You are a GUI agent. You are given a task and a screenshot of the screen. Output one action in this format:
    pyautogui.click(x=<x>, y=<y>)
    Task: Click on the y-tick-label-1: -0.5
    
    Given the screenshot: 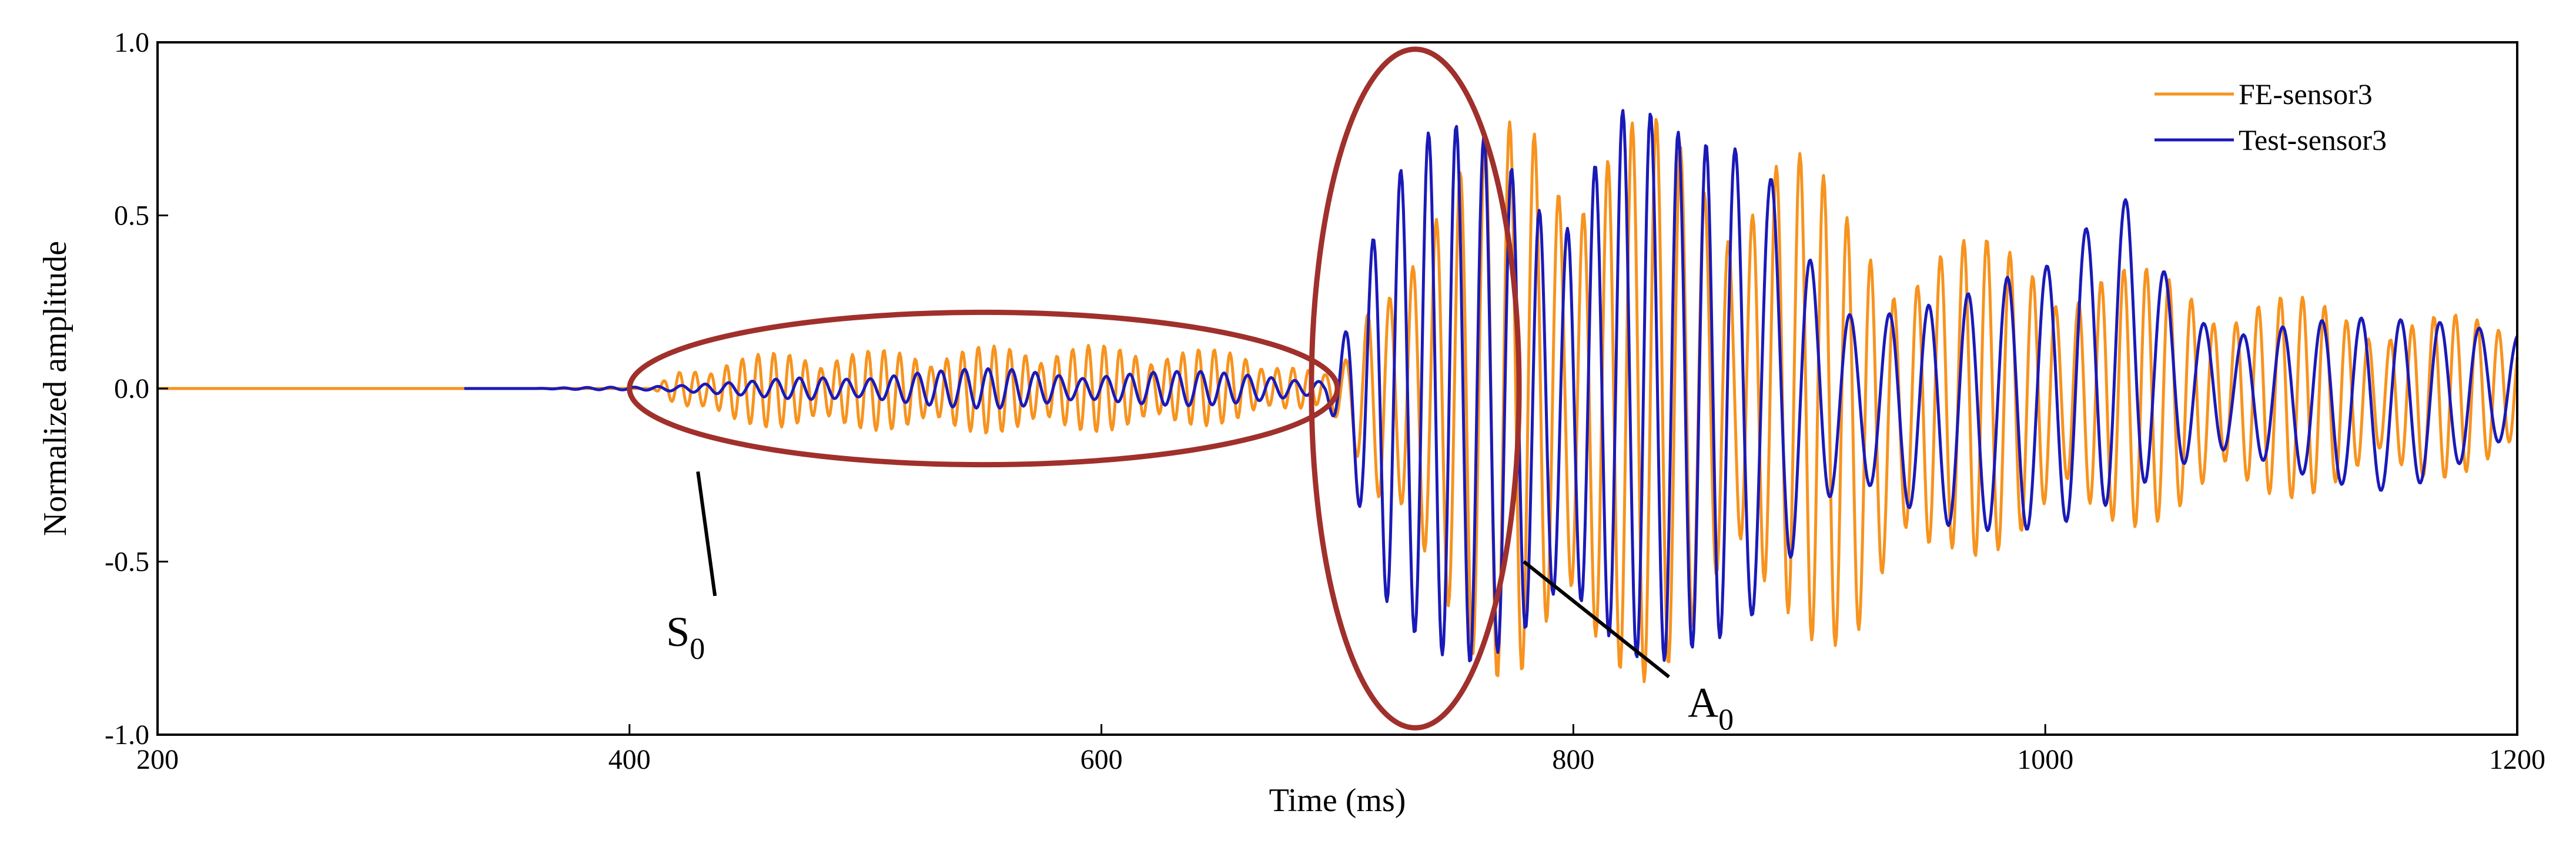 What is the action you would take?
    pyautogui.click(x=127, y=563)
    